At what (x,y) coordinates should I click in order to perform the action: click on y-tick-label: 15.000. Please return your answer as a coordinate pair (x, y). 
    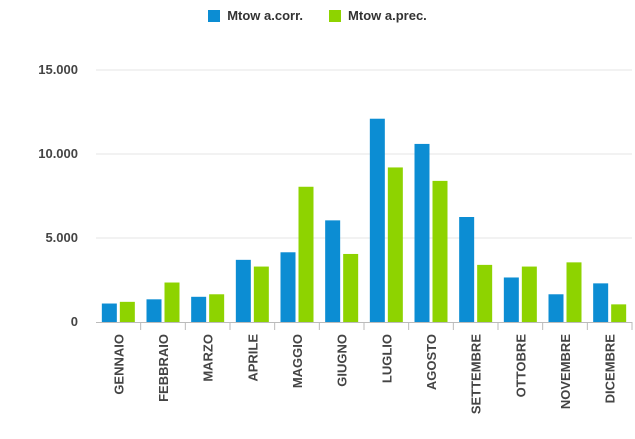
    Looking at the image, I should click on (58, 69).